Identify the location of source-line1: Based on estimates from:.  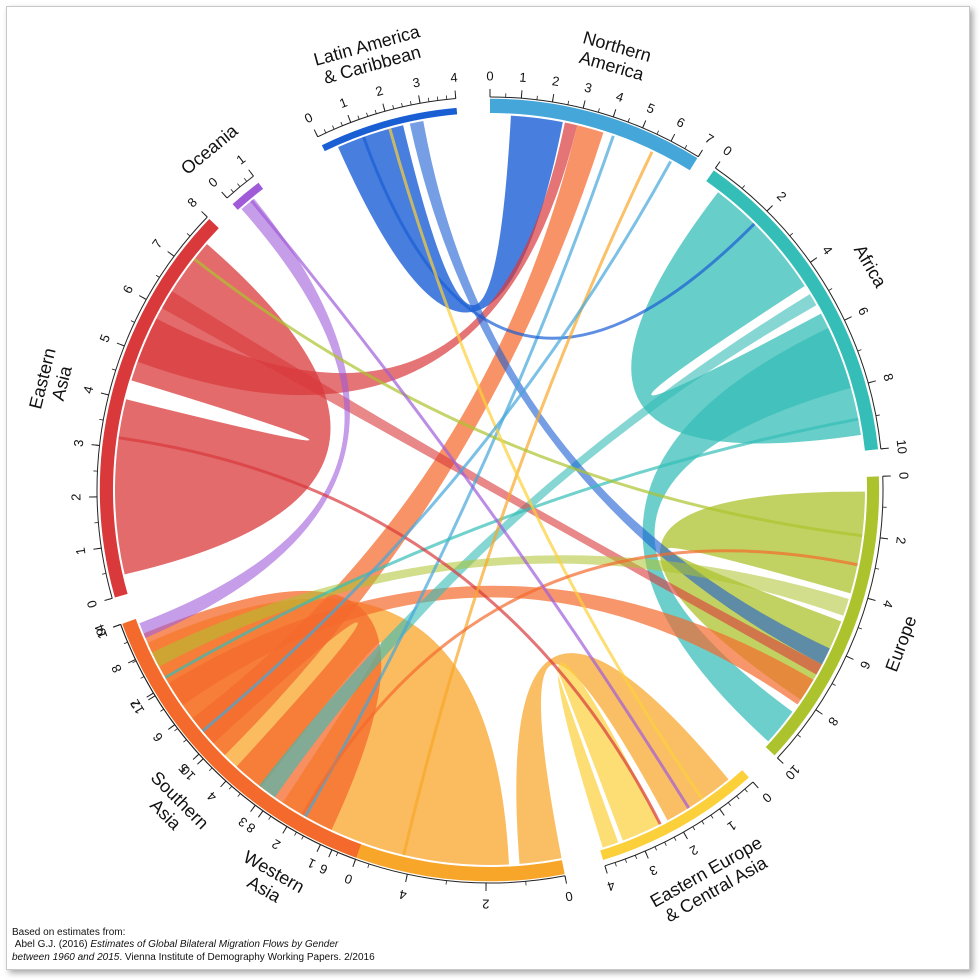
(69, 932).